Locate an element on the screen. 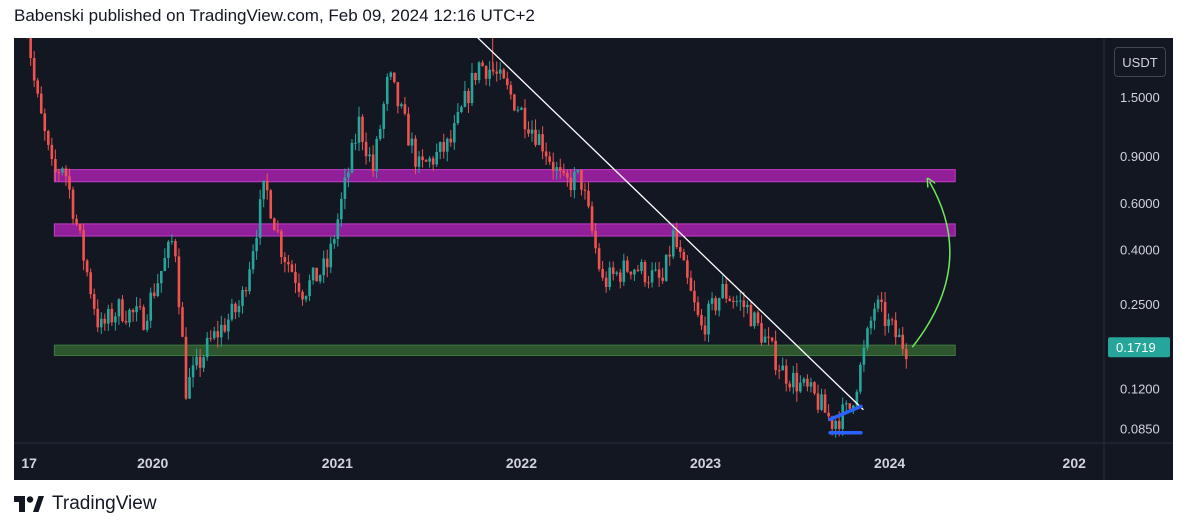 The image size is (1200, 530). currency-button: USDT is located at coordinates (1140, 62).